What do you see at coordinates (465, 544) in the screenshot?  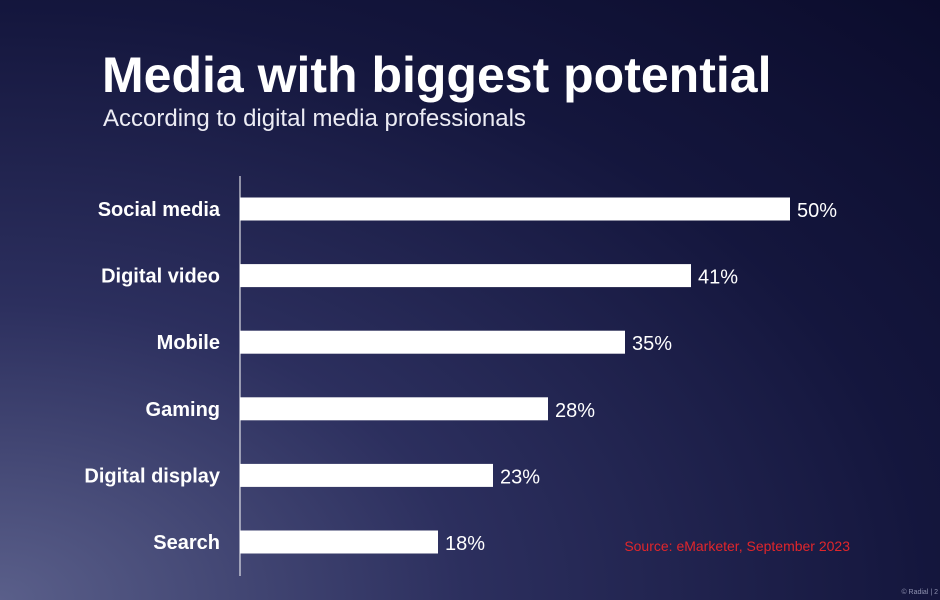 I see `value-label-search: 18%` at bounding box center [465, 544].